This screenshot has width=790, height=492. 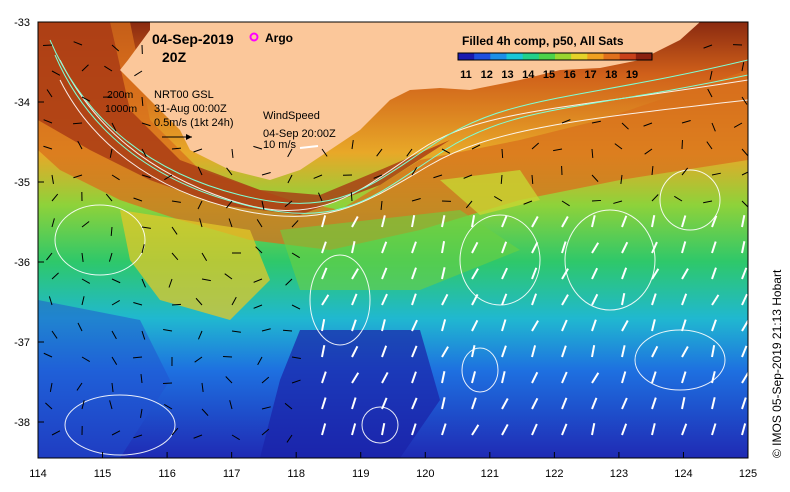 What do you see at coordinates (38, 474) in the screenshot?
I see `x-tick-label: 114` at bounding box center [38, 474].